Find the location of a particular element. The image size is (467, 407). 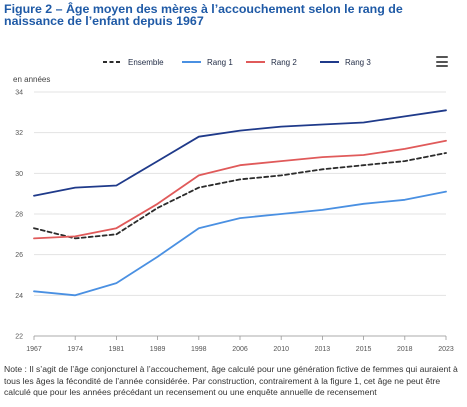

y-axis-label: en années is located at coordinates (31, 79).